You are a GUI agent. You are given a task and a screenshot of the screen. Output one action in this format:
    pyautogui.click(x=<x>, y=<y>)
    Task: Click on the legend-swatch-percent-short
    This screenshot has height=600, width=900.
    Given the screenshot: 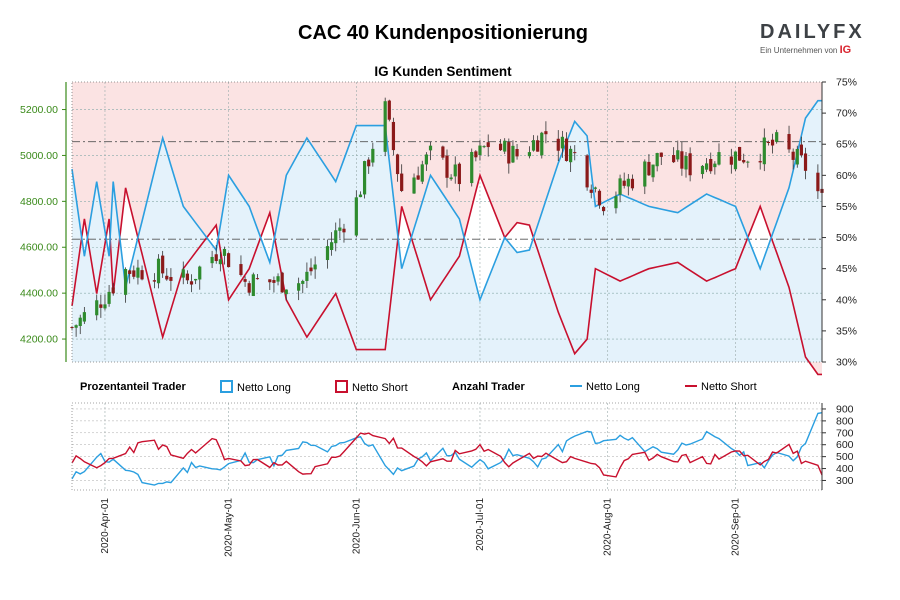 What is the action you would take?
    pyautogui.click(x=341, y=386)
    